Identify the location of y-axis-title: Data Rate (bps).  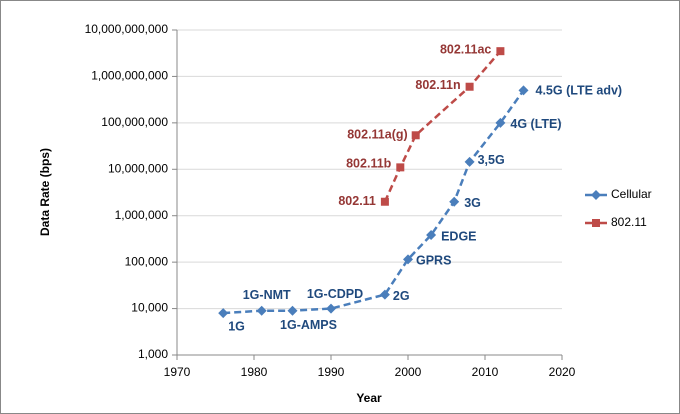
(45, 192).